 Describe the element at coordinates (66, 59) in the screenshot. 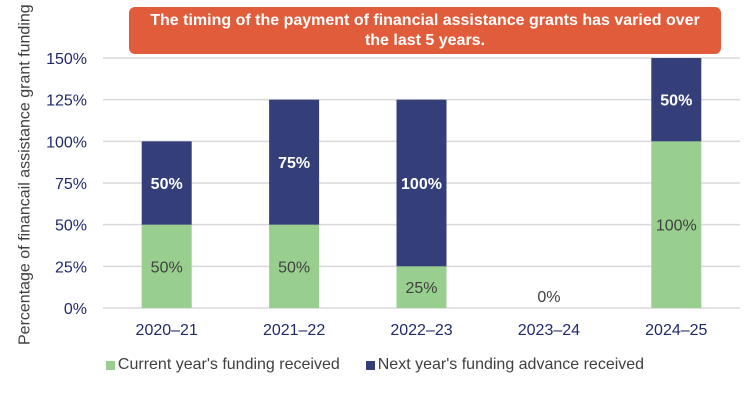

I see `y-tick-label: 150%` at that location.